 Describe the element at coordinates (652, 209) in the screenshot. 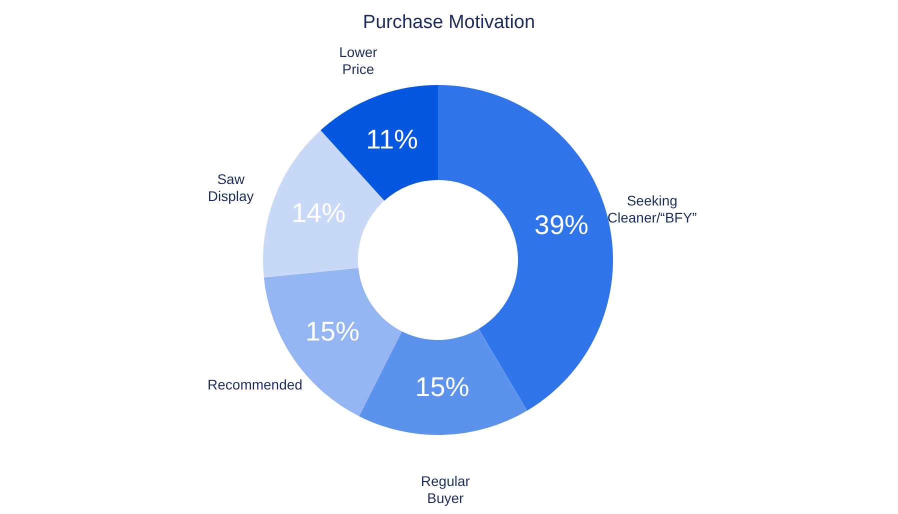

I see `slice-label: Seeking Cleaner/“BFY”` at that location.